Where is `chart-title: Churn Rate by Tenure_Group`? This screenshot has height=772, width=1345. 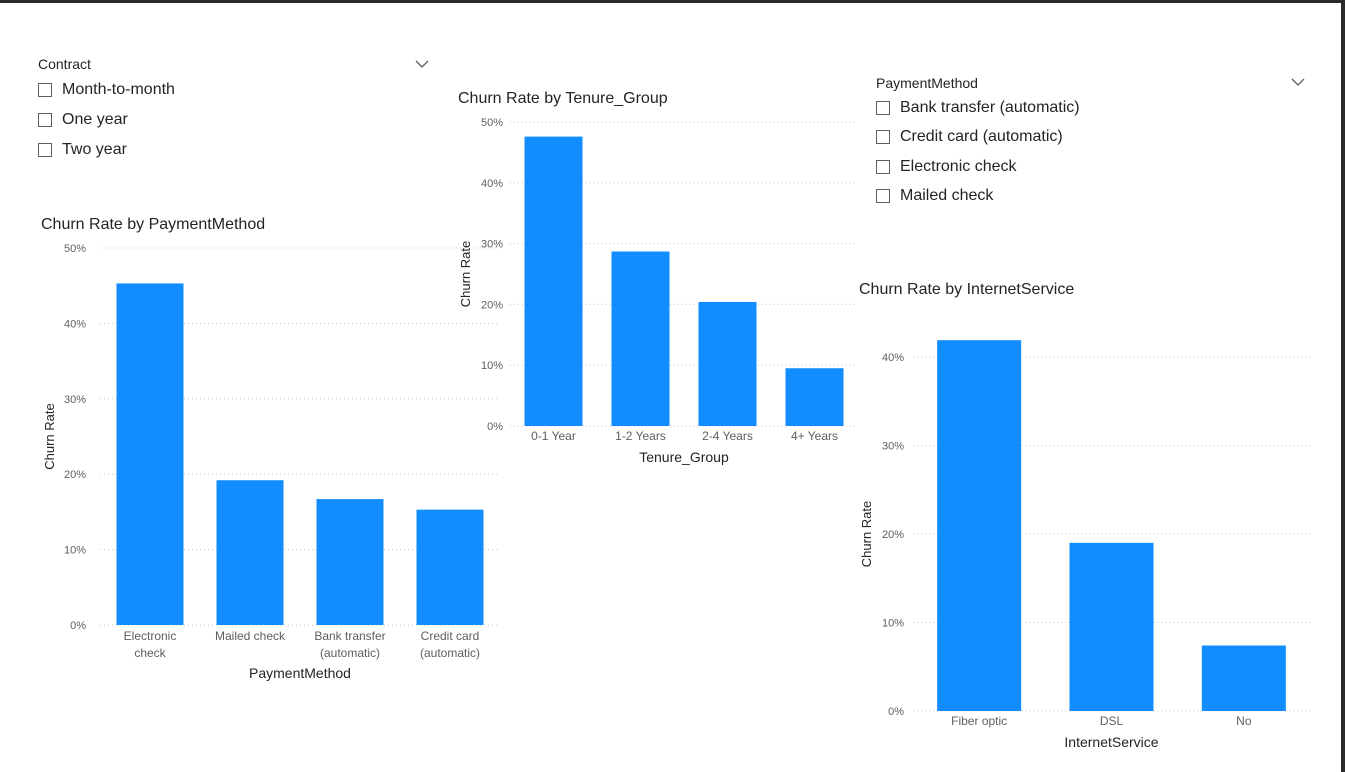
chart-title: Churn Rate by Tenure_Group is located at coordinates (563, 98).